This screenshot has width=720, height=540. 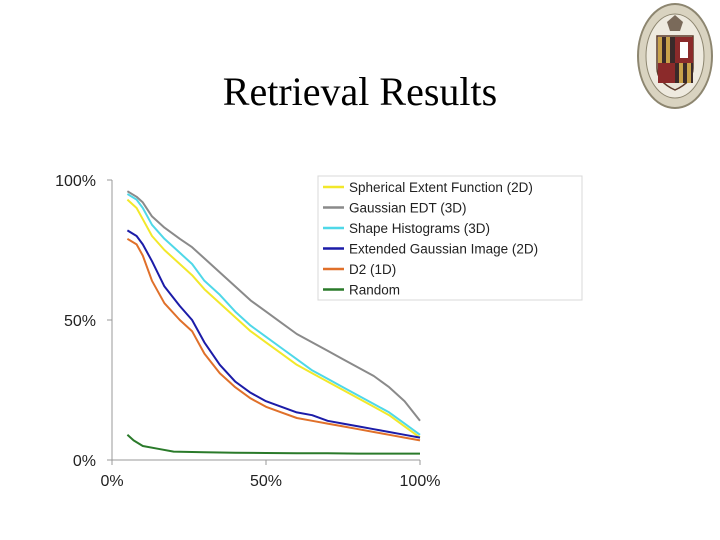 What do you see at coordinates (441, 187) in the screenshot?
I see `legend-label-0: Spherical Extent Function (2D)` at bounding box center [441, 187].